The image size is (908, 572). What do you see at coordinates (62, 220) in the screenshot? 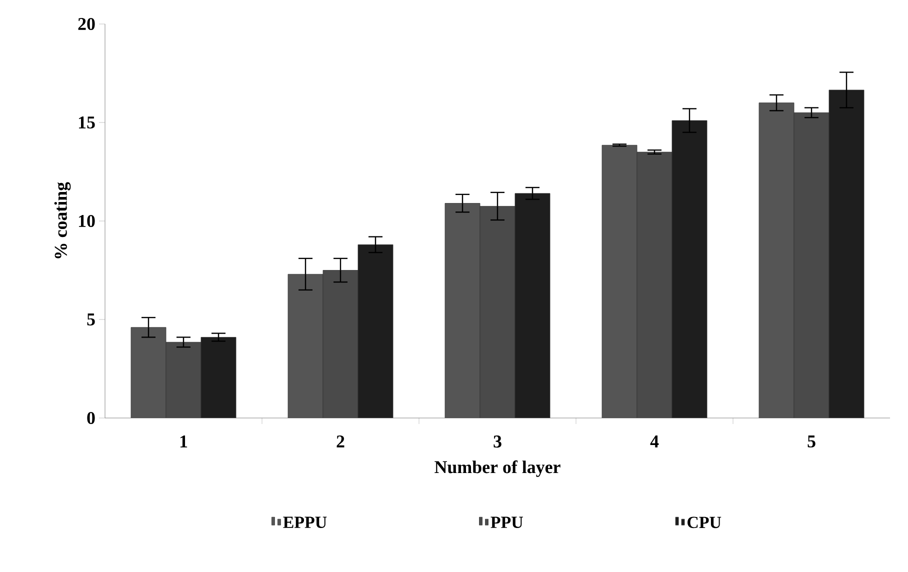
I see `y-axis-title: % coating` at bounding box center [62, 220].